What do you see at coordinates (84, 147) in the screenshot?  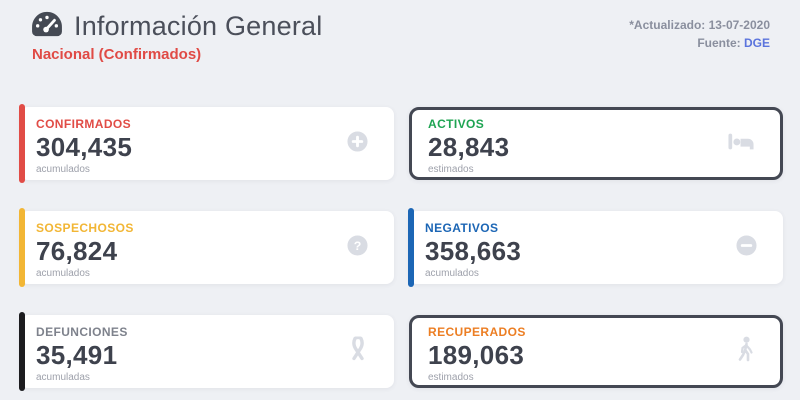 I see `card-value: 304,435` at bounding box center [84, 147].